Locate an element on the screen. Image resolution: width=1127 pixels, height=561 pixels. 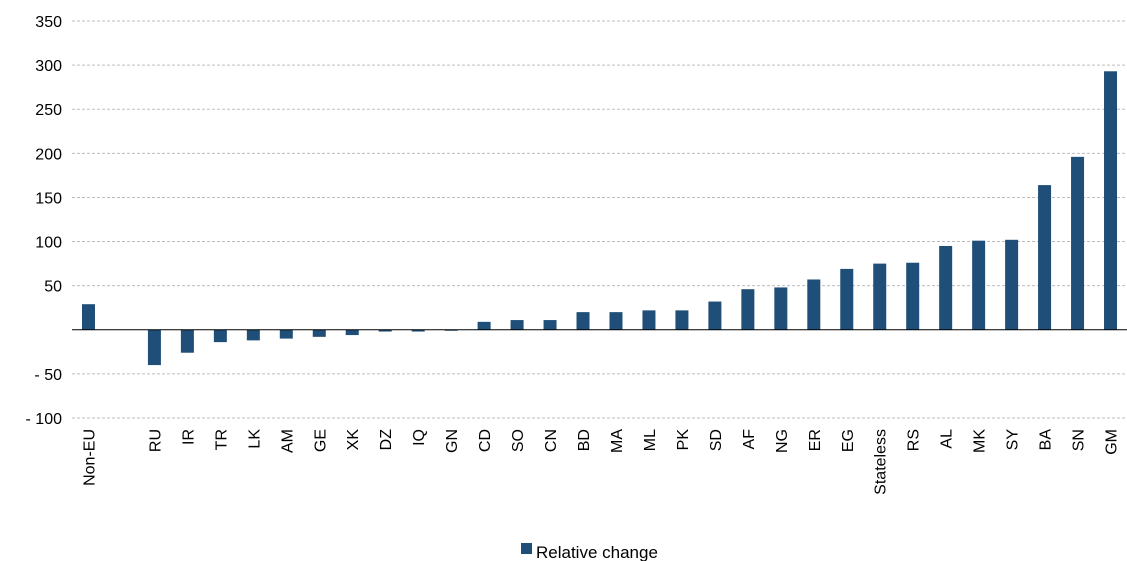
x-tick-label: AL is located at coordinates (947, 439).